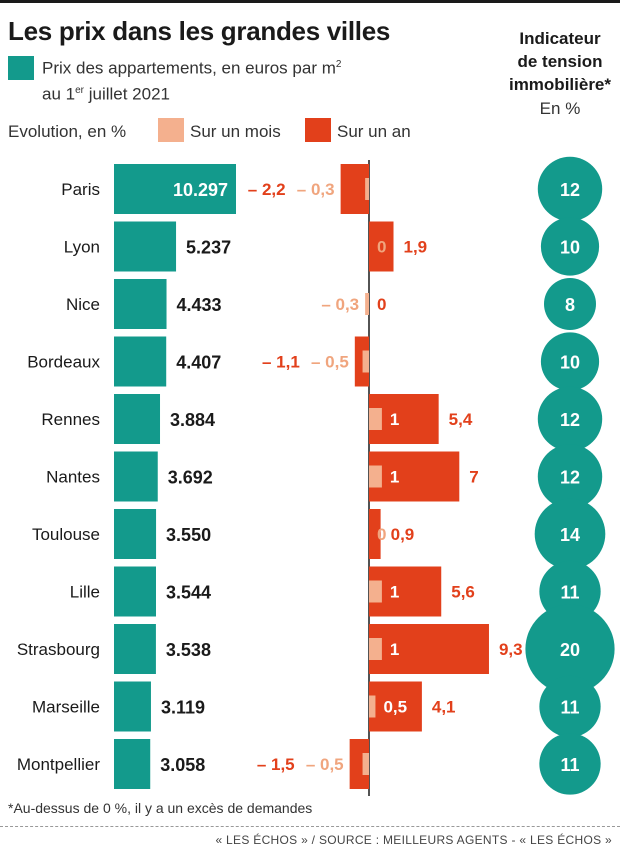  What do you see at coordinates (70, 419) in the screenshot?
I see `city-label: Rennes` at bounding box center [70, 419].